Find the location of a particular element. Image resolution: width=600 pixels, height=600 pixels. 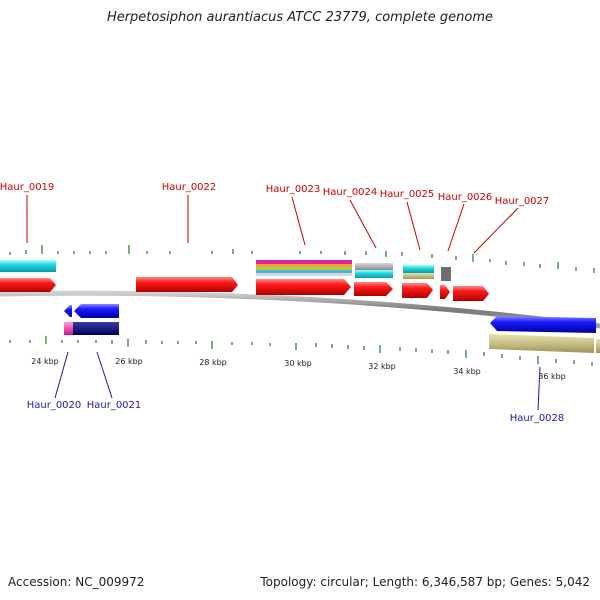

gene-label-haur-0019: Haur_0019 is located at coordinates (27, 187).